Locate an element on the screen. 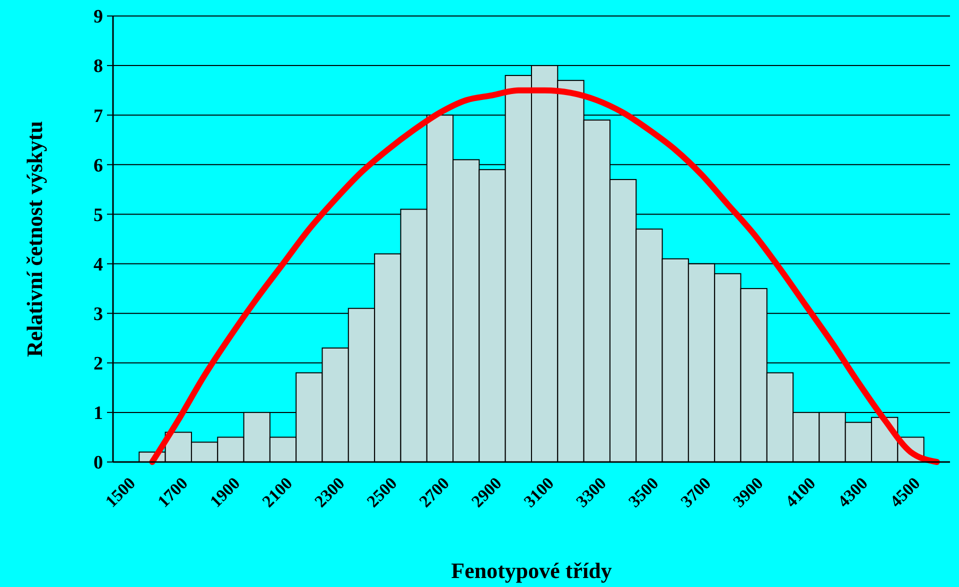  x-tick-label: 4100 is located at coordinates (801, 493).